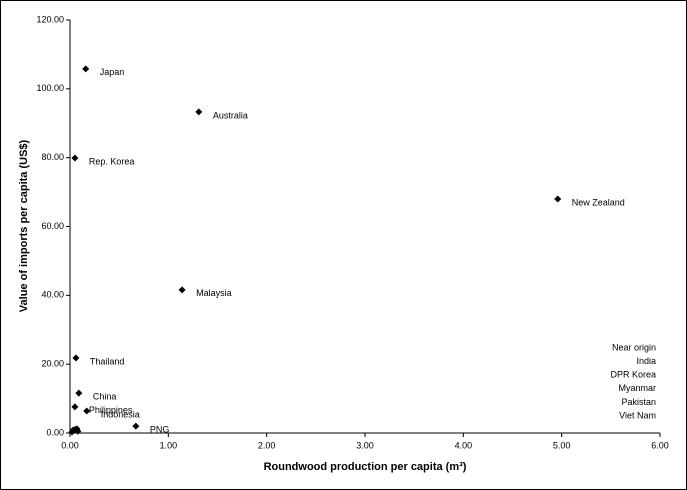  What do you see at coordinates (464, 445) in the screenshot?
I see `x-tick-label: 4.00` at bounding box center [464, 445].